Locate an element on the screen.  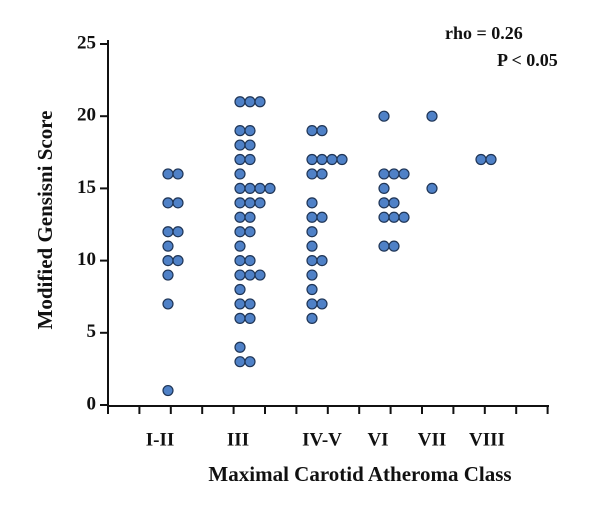
x-tick-label: I-II is located at coordinates (160, 439).